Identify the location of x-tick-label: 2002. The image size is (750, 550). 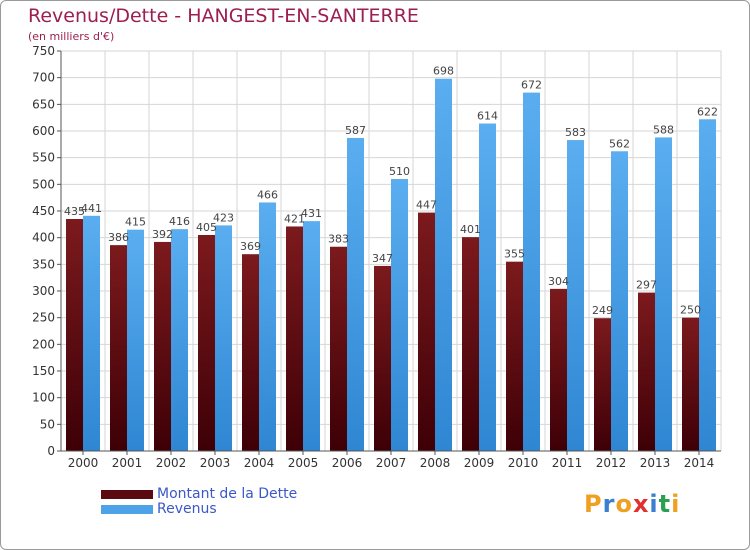
(171, 463).